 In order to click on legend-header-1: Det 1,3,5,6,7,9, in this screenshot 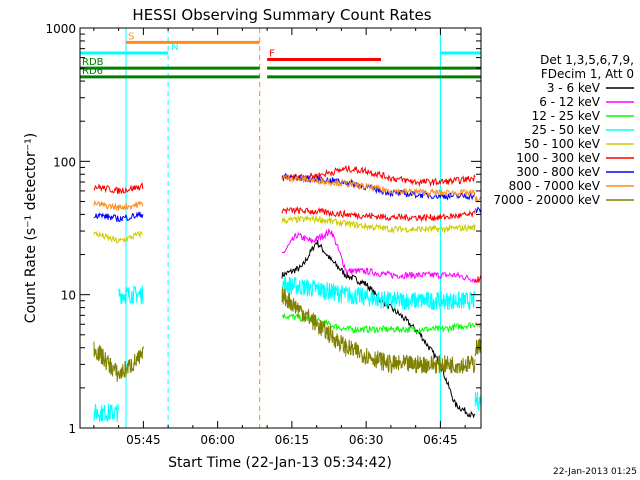, I will do `click(587, 60)`.